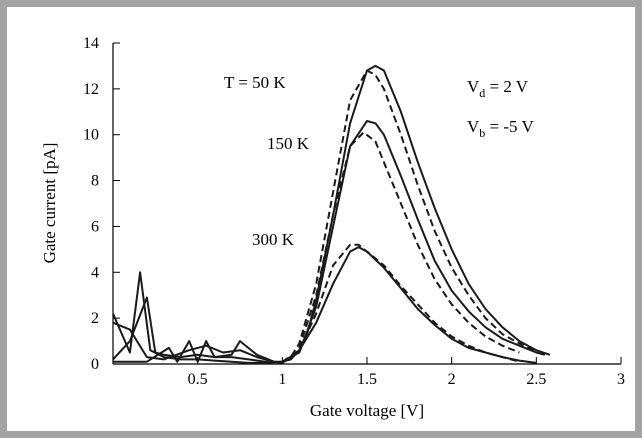 The height and width of the screenshot is (438, 642). What do you see at coordinates (198, 379) in the screenshot?
I see `x-tick-label-0: 0.5` at bounding box center [198, 379].